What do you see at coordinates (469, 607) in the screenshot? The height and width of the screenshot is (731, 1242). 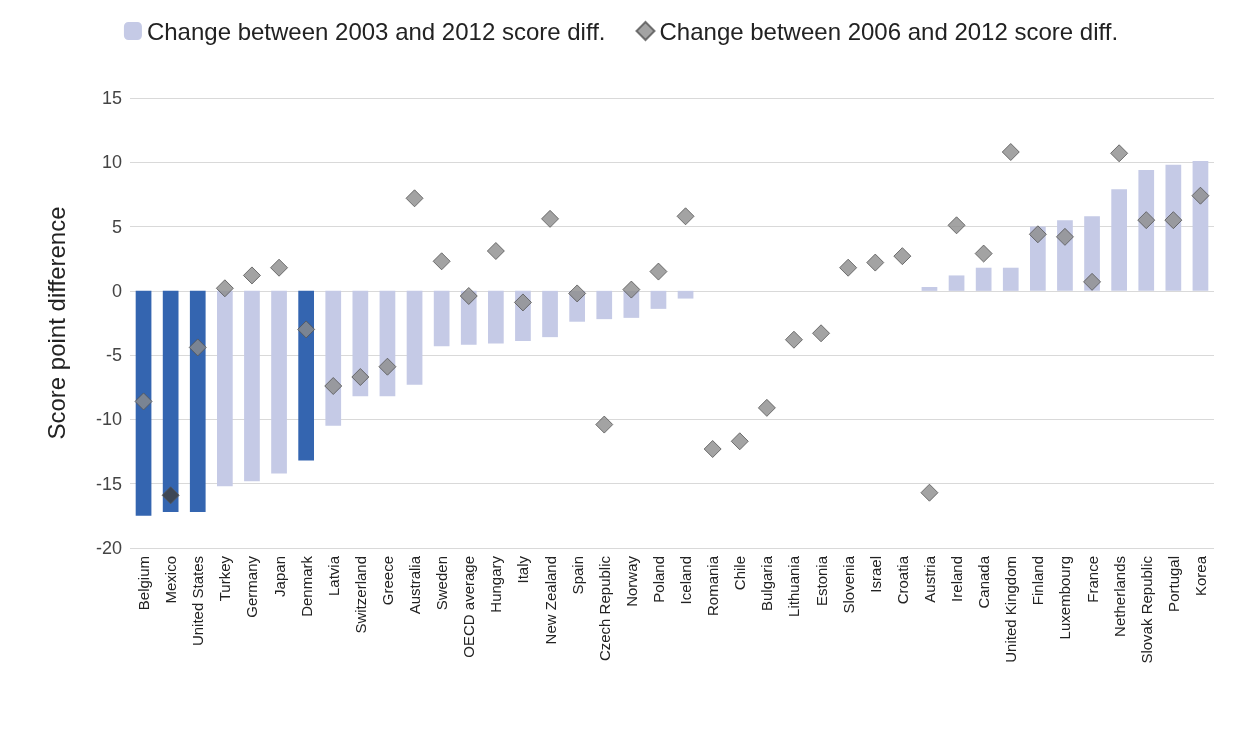 I see `x-tick-label: OECD average` at bounding box center [469, 607].